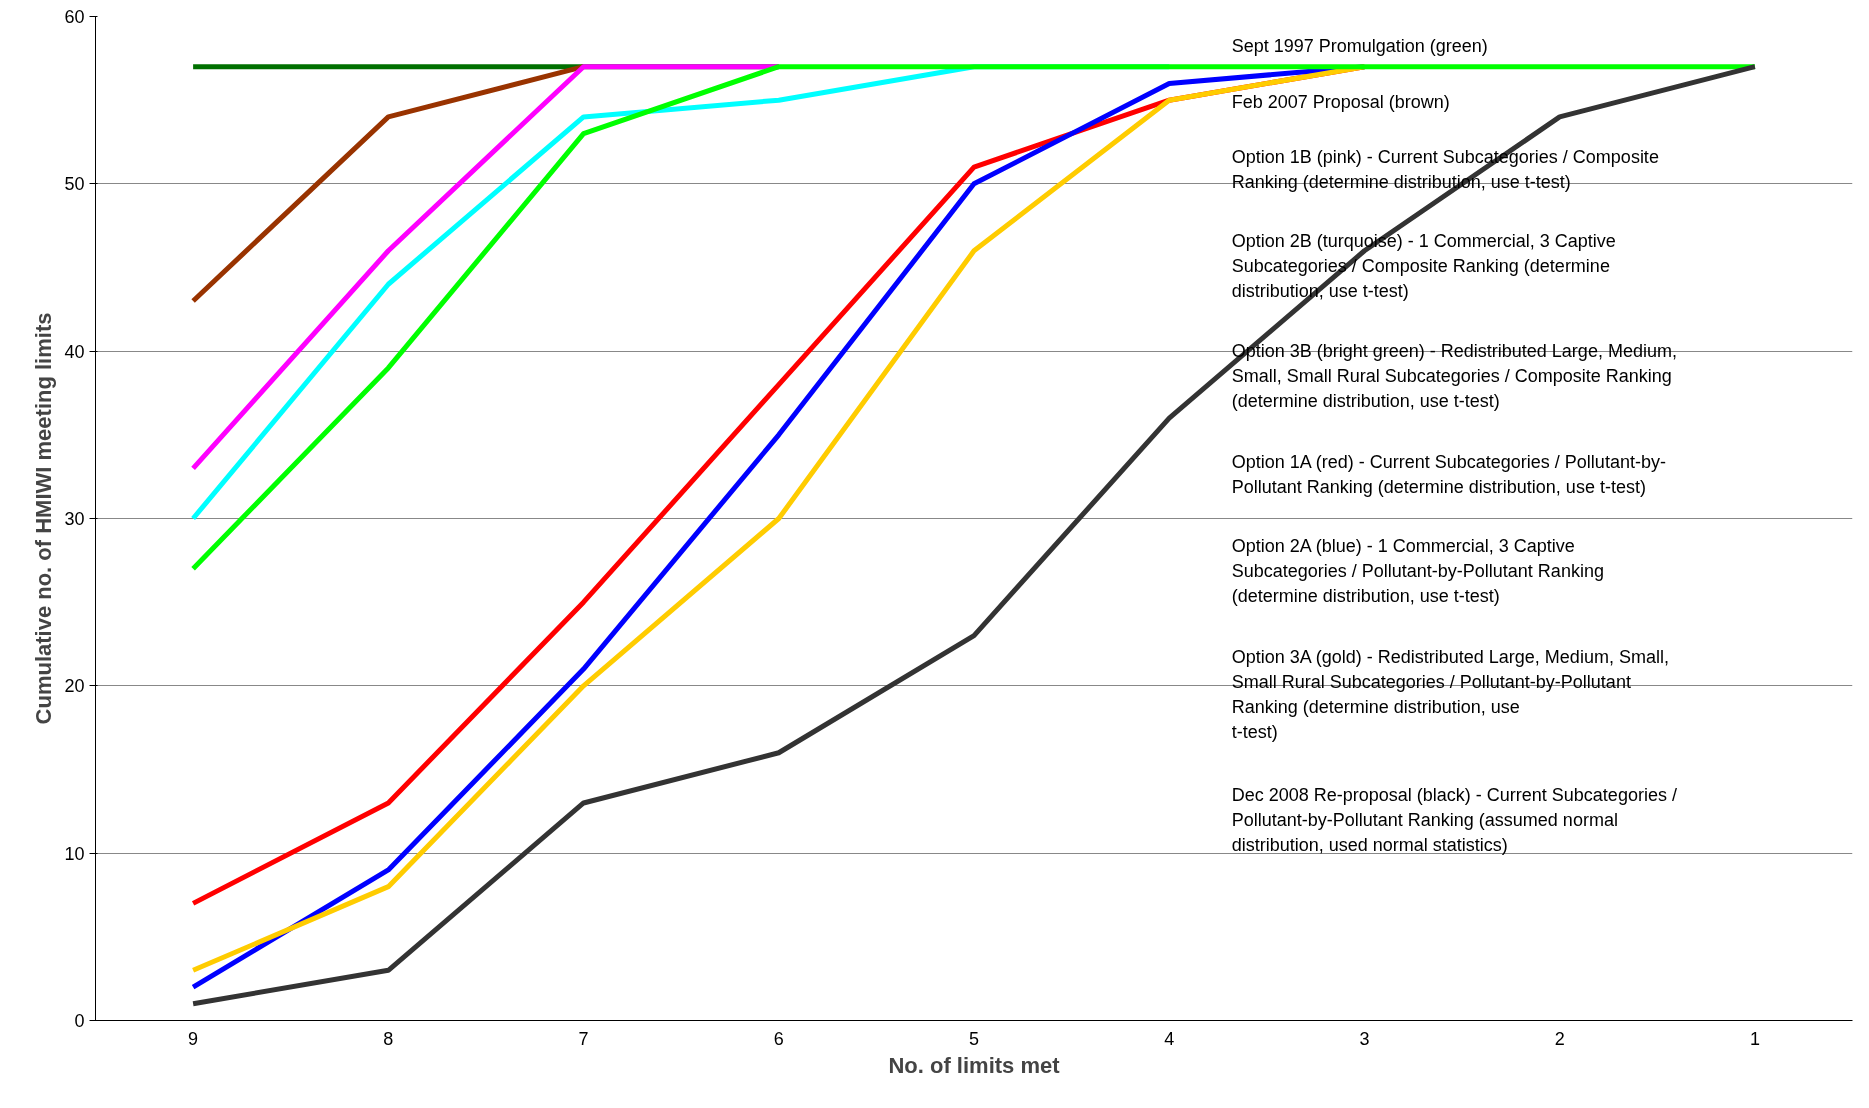 This screenshot has height=1108, width=1869. What do you see at coordinates (1340, 101) in the screenshot?
I see `annotation: Feb 2007 Proposal (brown)` at bounding box center [1340, 101].